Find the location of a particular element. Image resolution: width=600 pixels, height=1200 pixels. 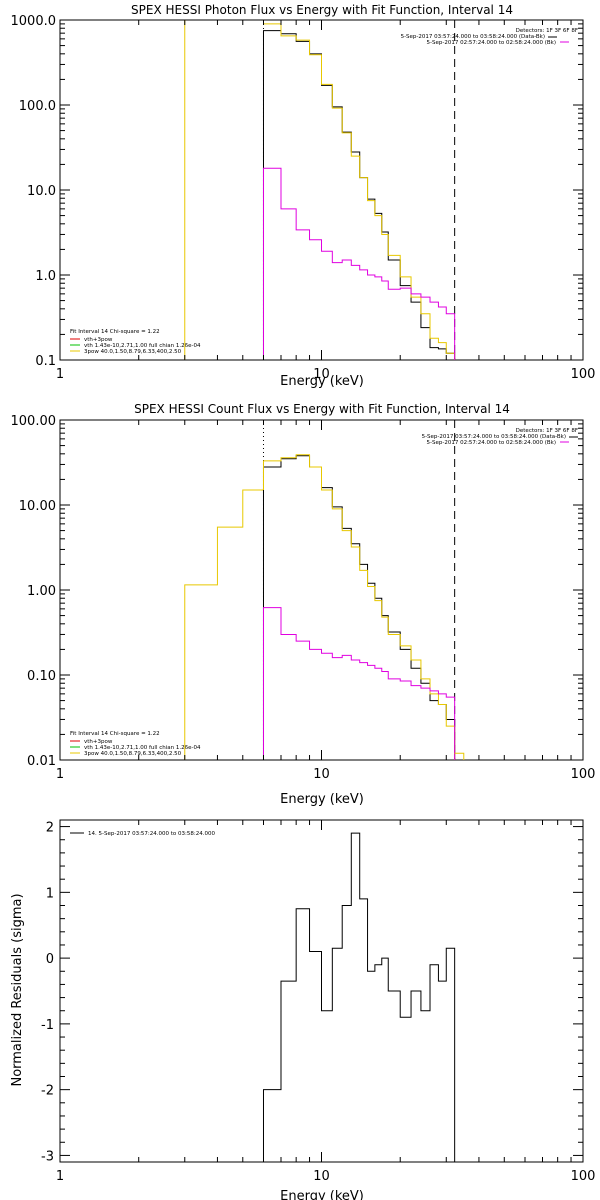

panel2-legend-left-4: 3pow 40.0,1.50,8.79,6.33,400,2.50 is located at coordinates (133, 754).